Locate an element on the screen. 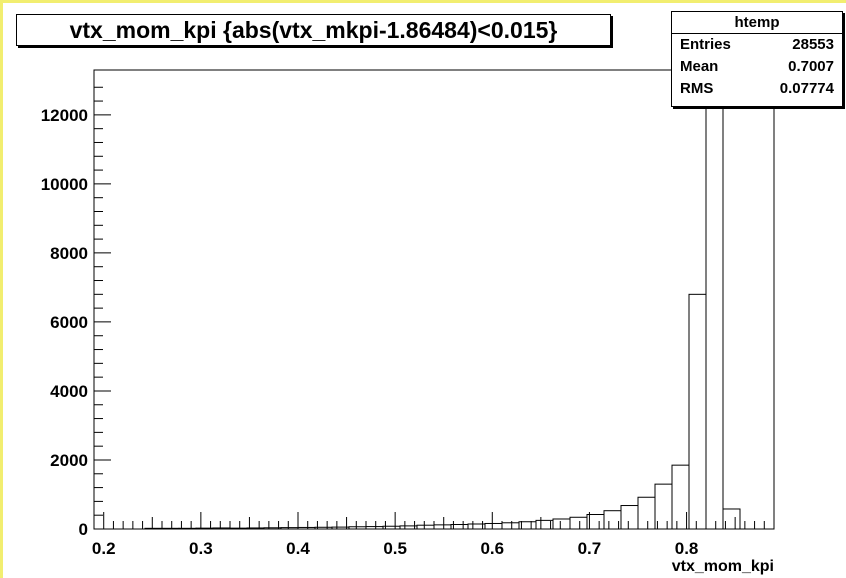 The width and height of the screenshot is (846, 578). x-axis: 0.2 0.3 0.4 0.5 0.6 0.7 0.8 is located at coordinates (433, 535).